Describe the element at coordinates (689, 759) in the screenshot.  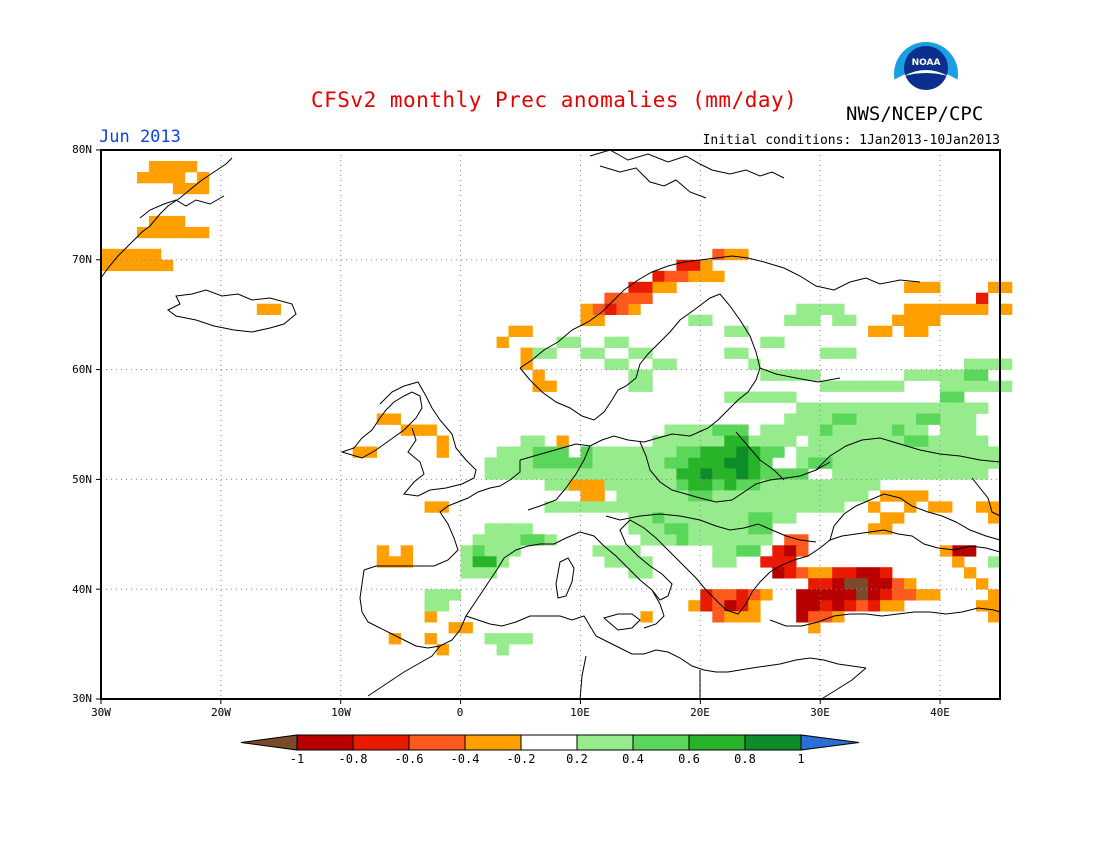
I see `colorbar-label-8: 0.6` at that location.